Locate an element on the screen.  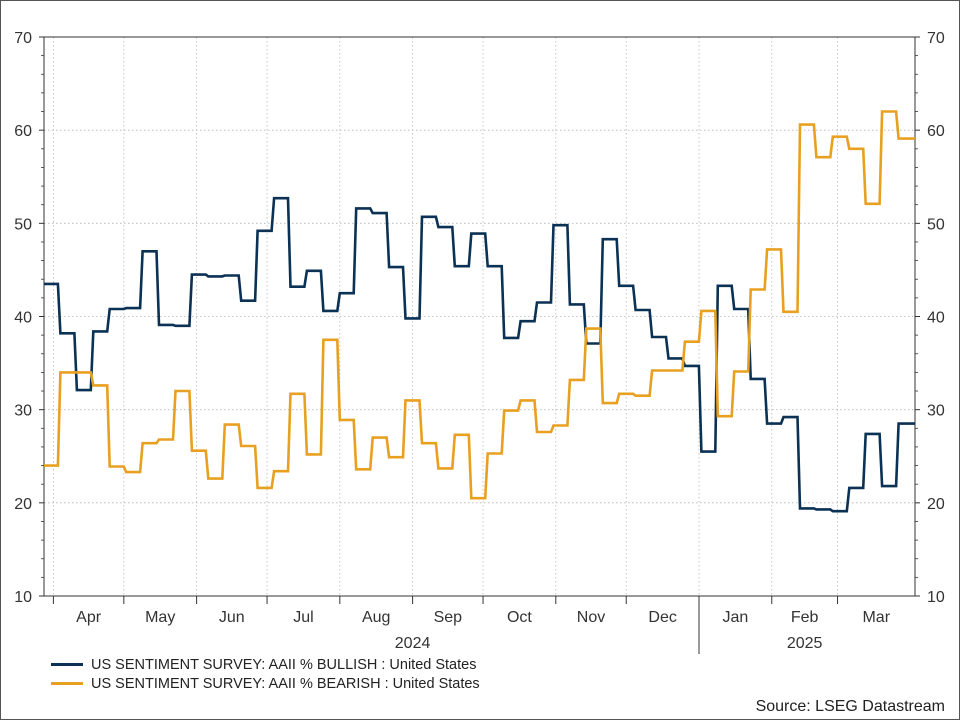
y-tick-label-left: 70 is located at coordinates (23, 38).